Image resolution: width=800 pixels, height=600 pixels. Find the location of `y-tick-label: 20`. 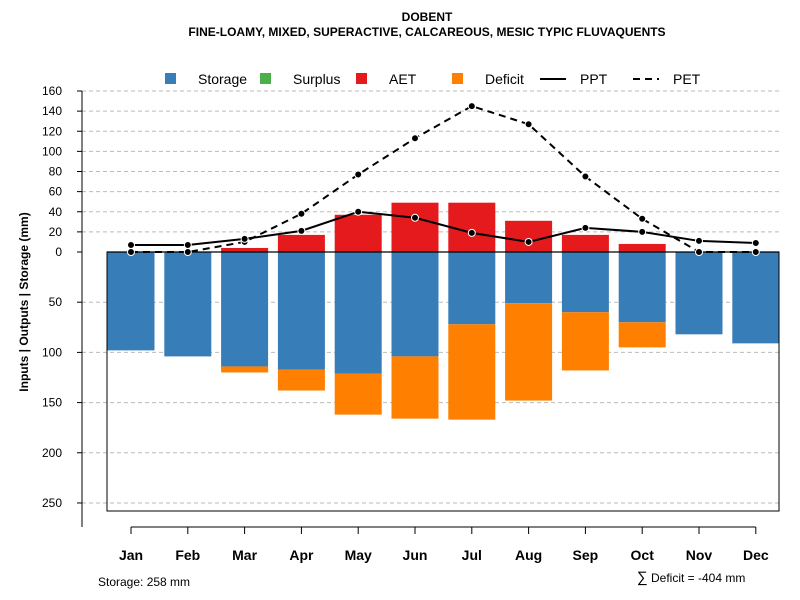

y-tick-label: 20 is located at coordinates (56, 232).